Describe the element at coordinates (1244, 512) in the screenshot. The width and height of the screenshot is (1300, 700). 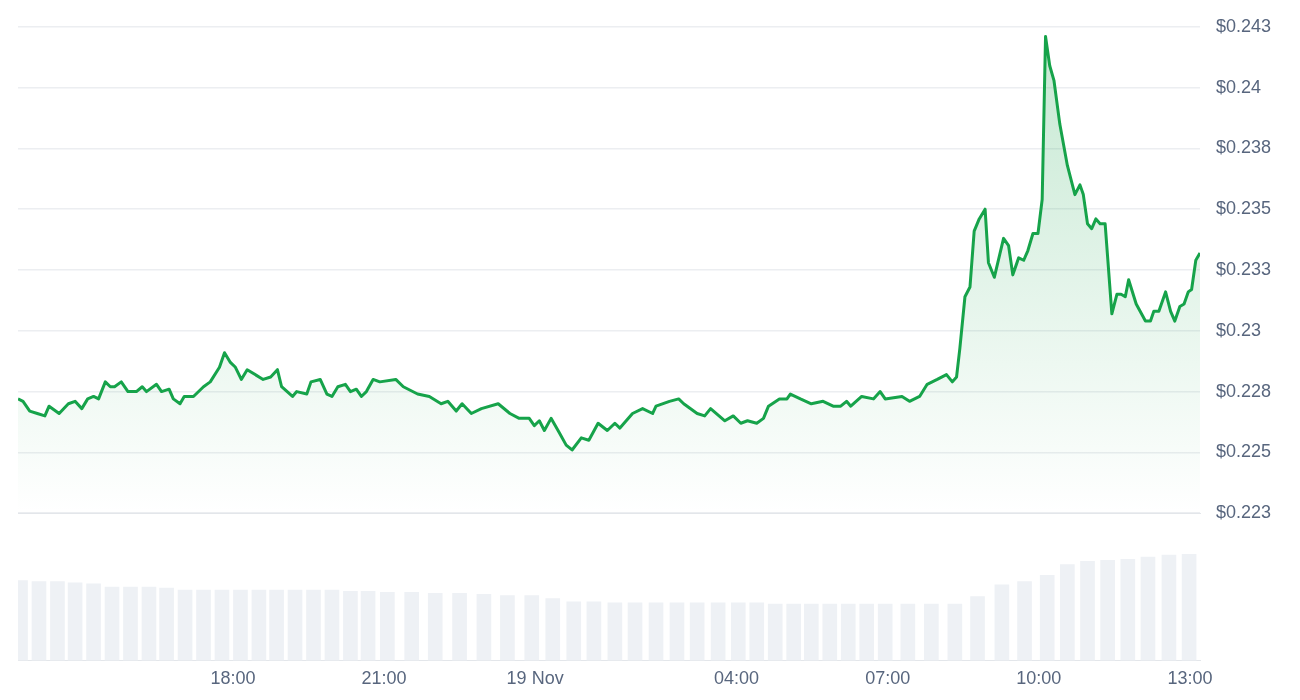
I see `y-tick-label: $0.223` at that location.